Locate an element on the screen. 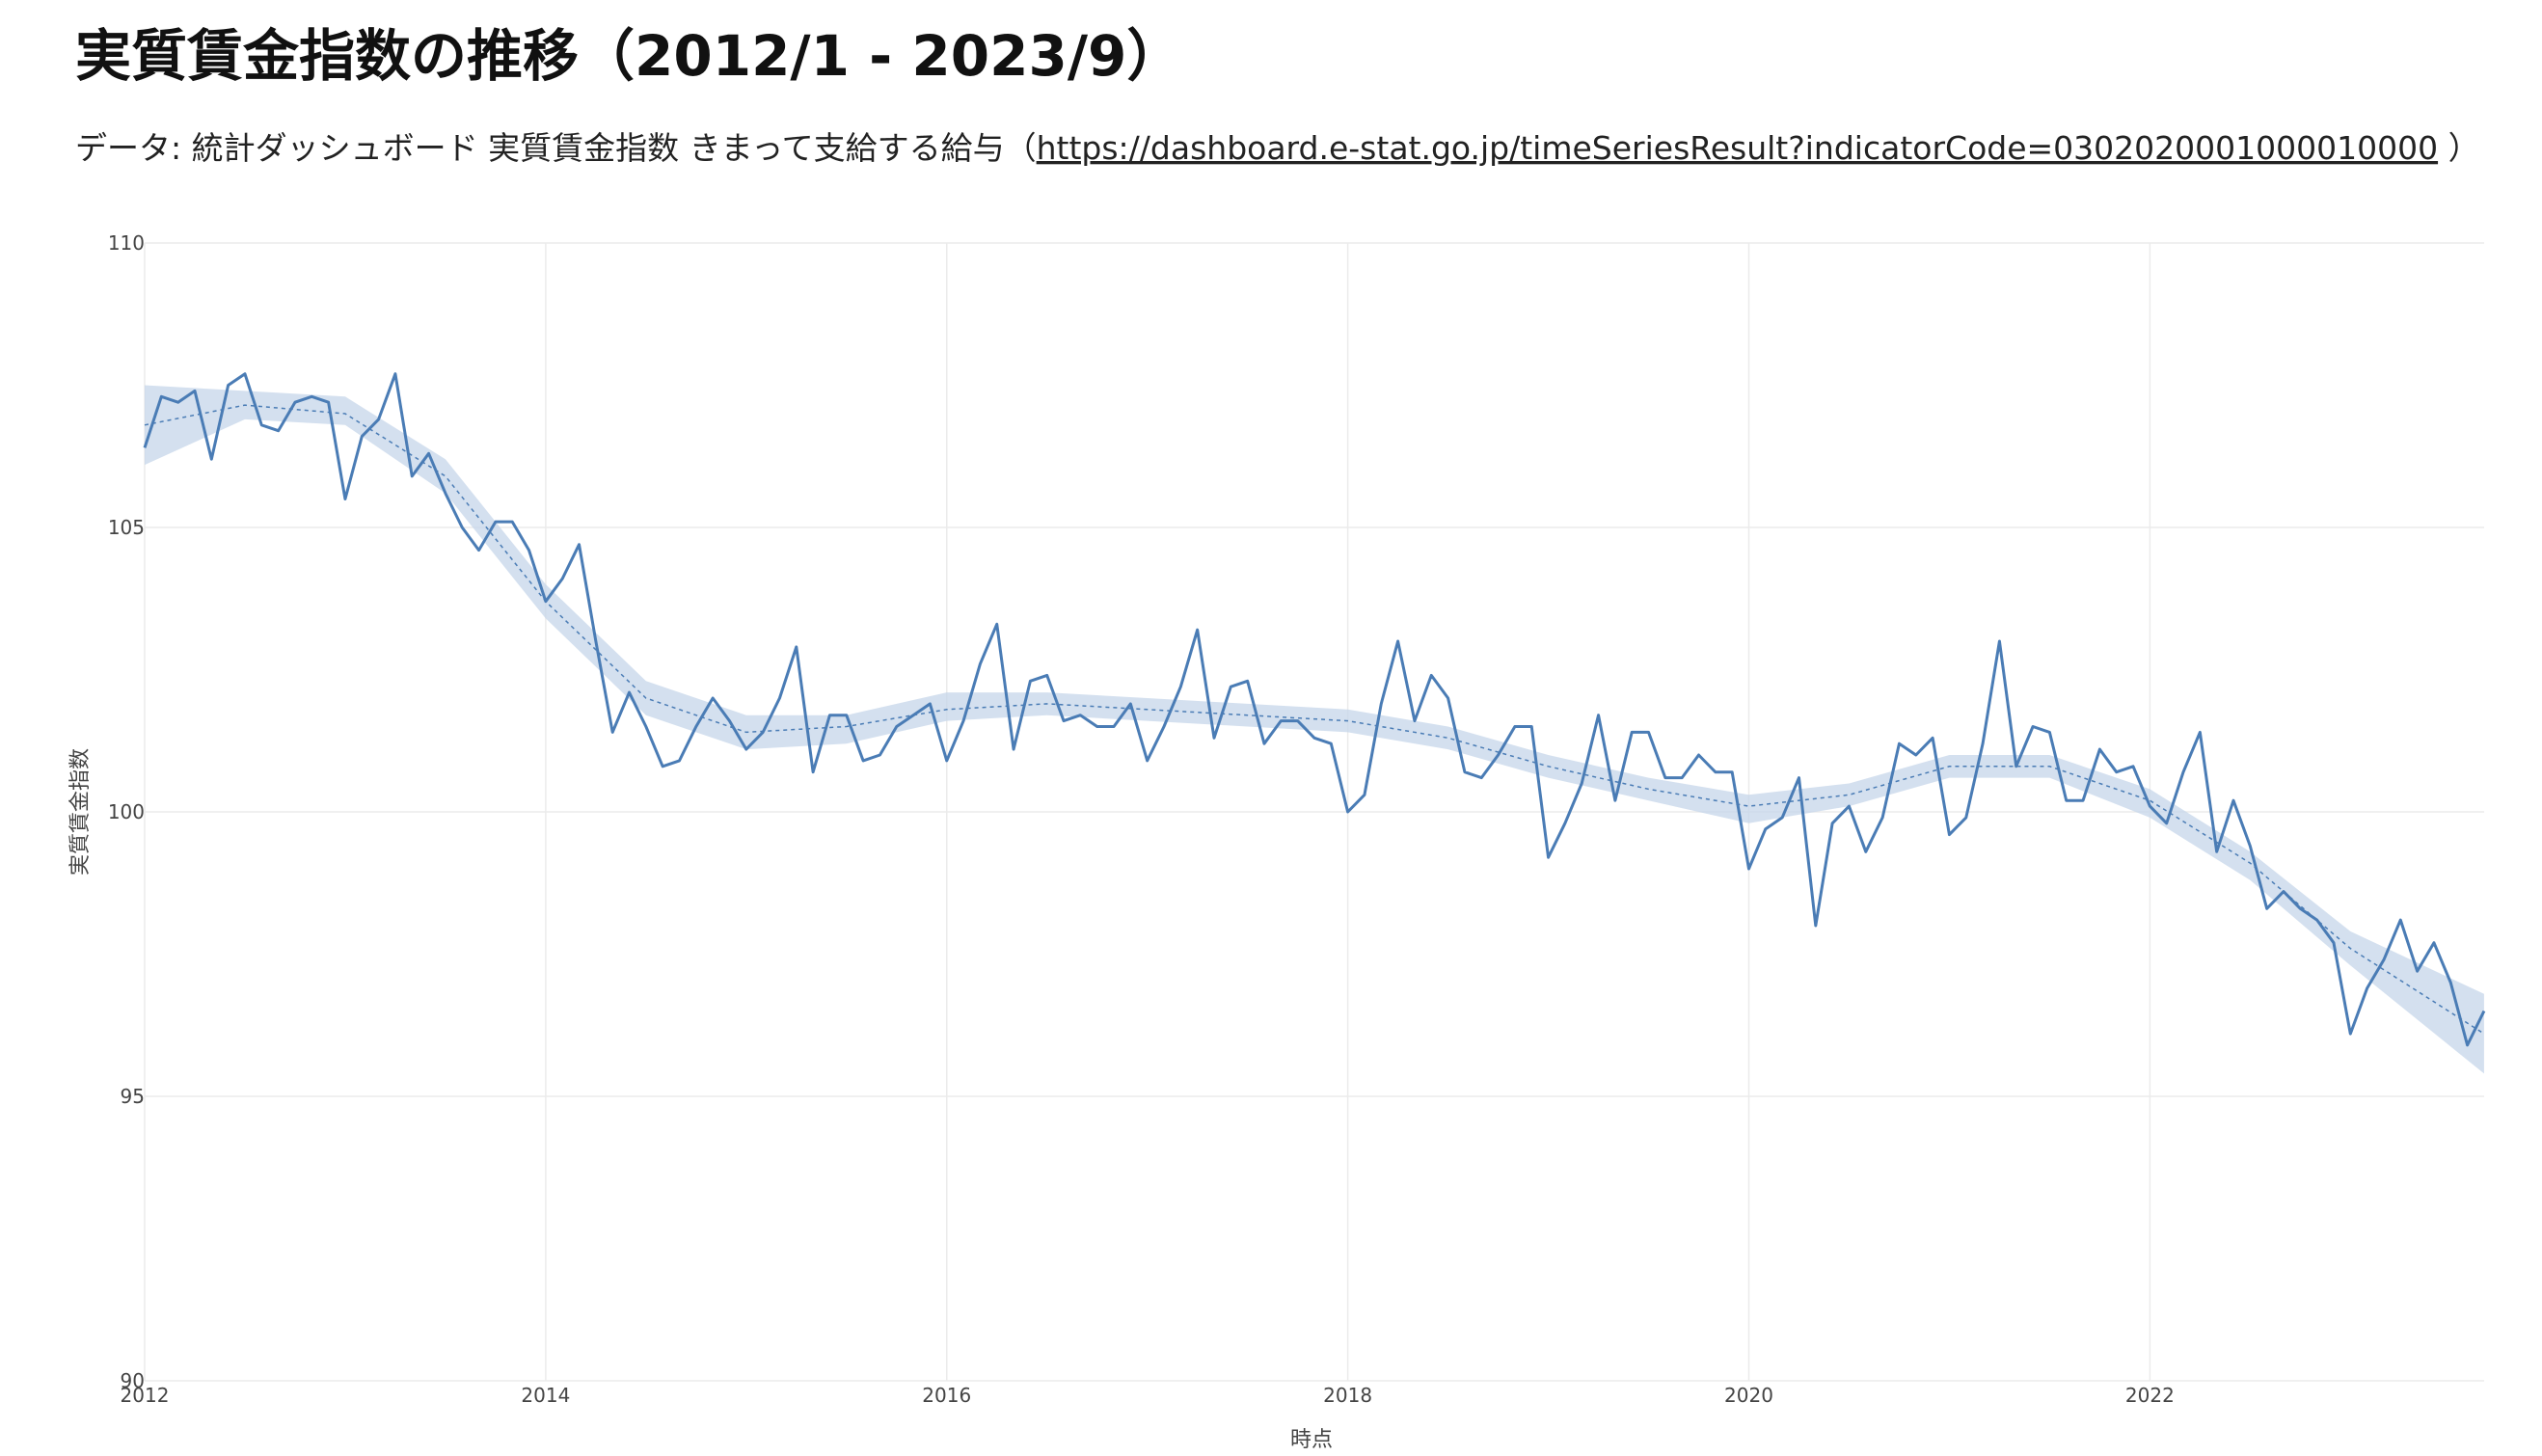 This screenshot has width=2542, height=1456. x-tick-label: 2020 is located at coordinates (1748, 1395).